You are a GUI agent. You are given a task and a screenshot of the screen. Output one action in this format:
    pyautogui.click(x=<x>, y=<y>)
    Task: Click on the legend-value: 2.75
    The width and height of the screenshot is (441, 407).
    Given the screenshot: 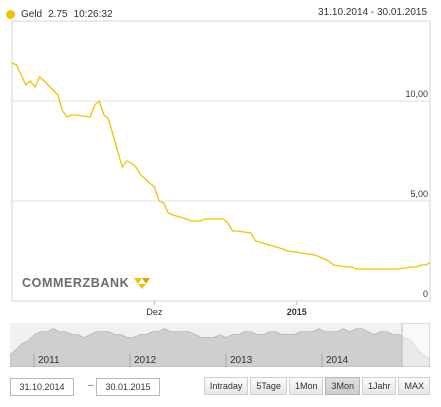 What is the action you would take?
    pyautogui.click(x=58, y=14)
    